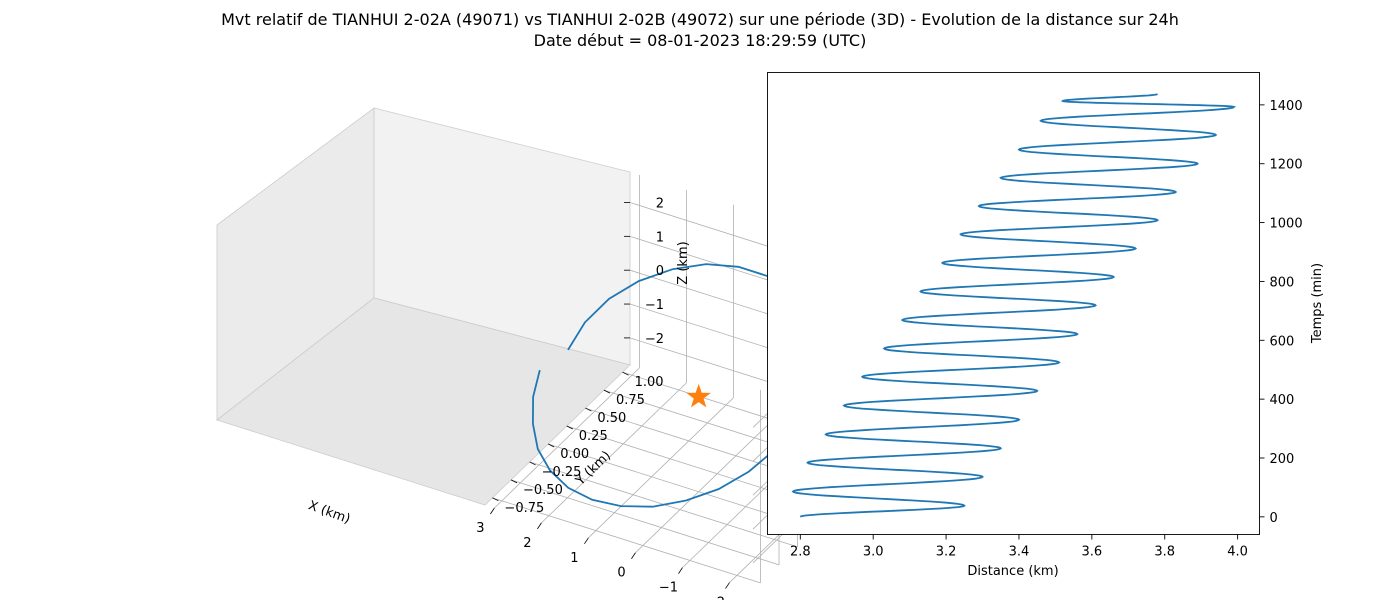 This screenshot has height=600, width=1400. Describe the element at coordinates (660, 271) in the screenshot. I see `z-tick-label: 0` at that location.